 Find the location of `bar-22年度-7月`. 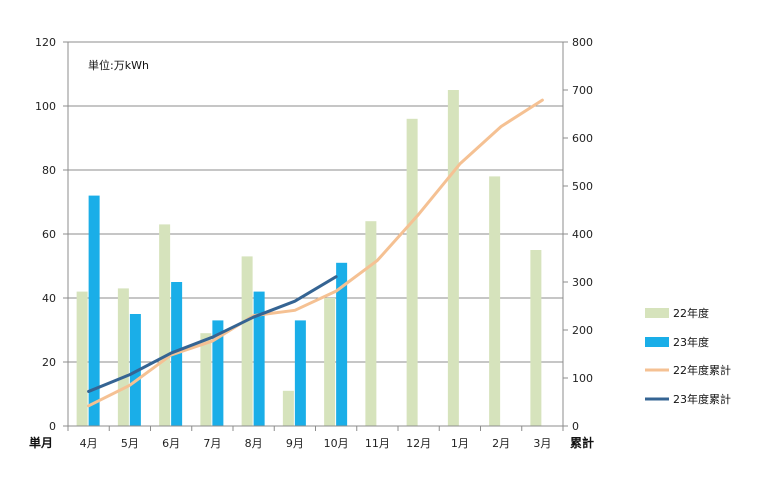

bar-22年度-7月 is located at coordinates (206, 379).